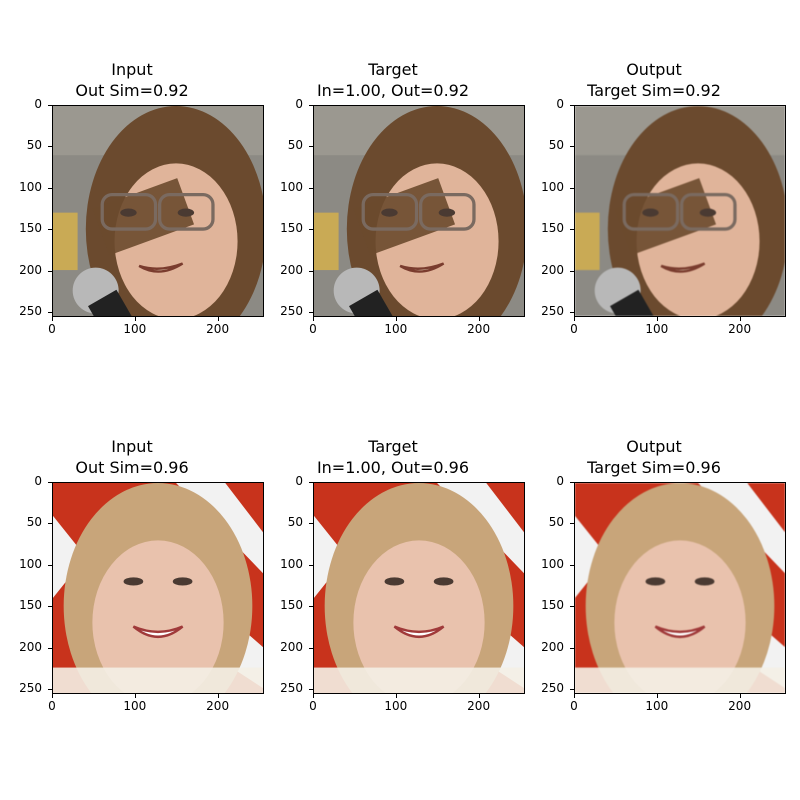  What do you see at coordinates (654, 90) in the screenshot?
I see `panel-subtitle: Target Sim=0.92` at bounding box center [654, 90].